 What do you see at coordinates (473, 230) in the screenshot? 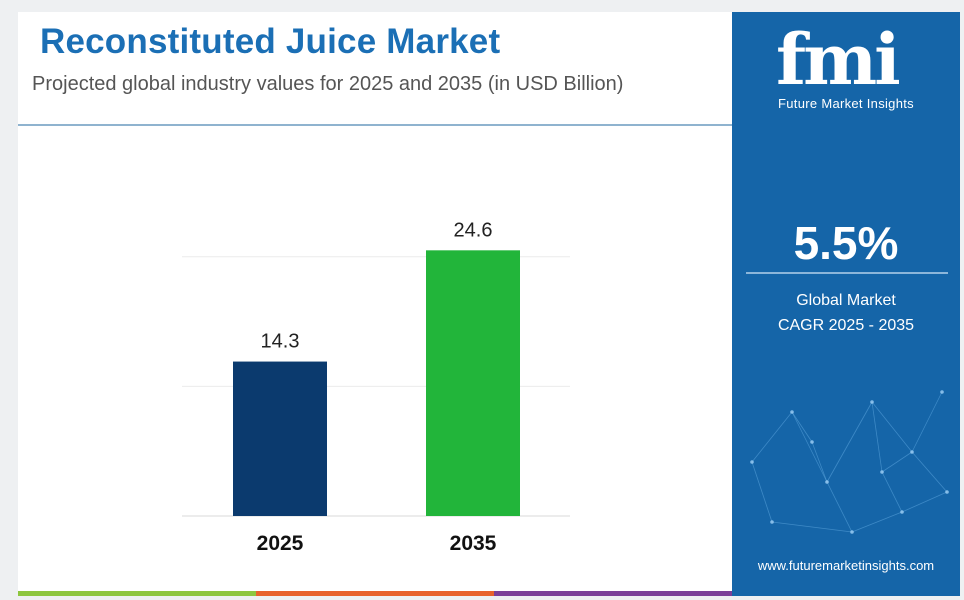
I see `data-label-2035: 24.6` at bounding box center [473, 230].